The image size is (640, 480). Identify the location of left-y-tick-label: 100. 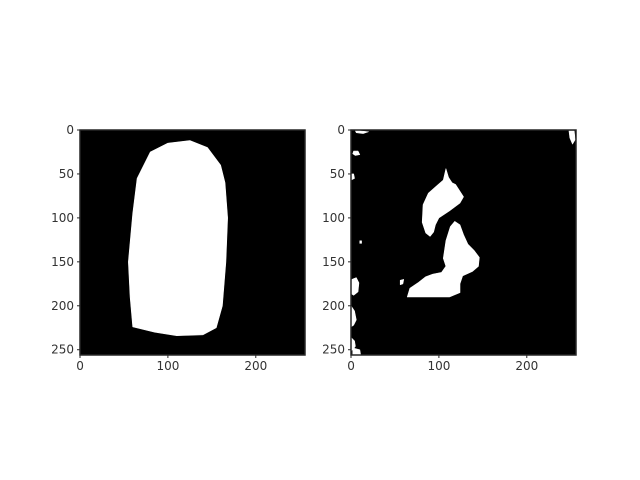
(62, 218).